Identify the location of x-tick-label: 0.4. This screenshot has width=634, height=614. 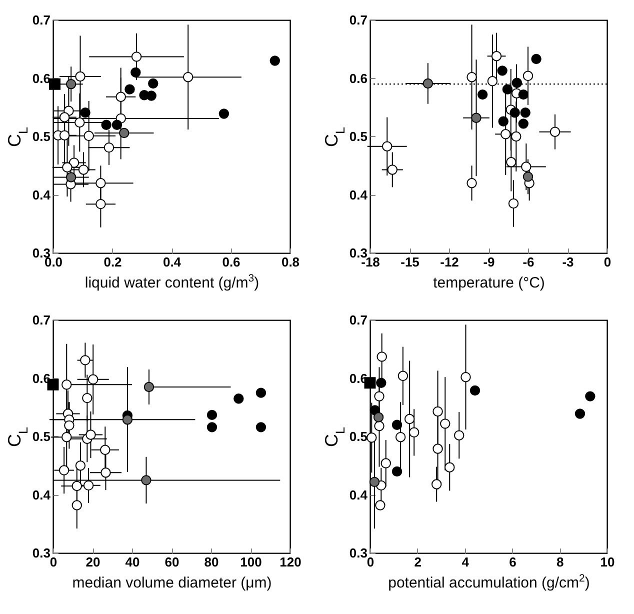
(172, 262).